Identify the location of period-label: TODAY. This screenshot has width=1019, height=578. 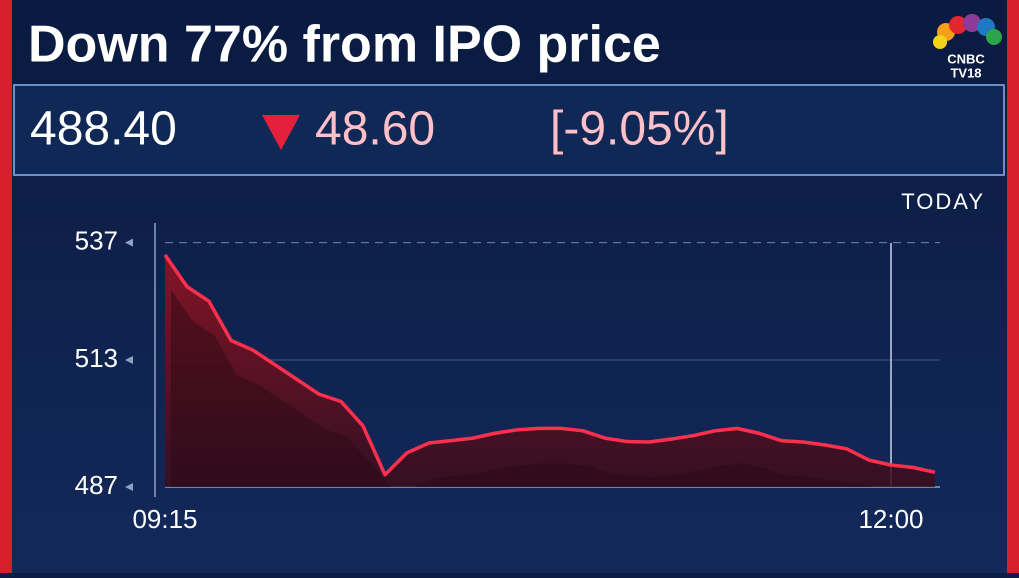
(943, 201).